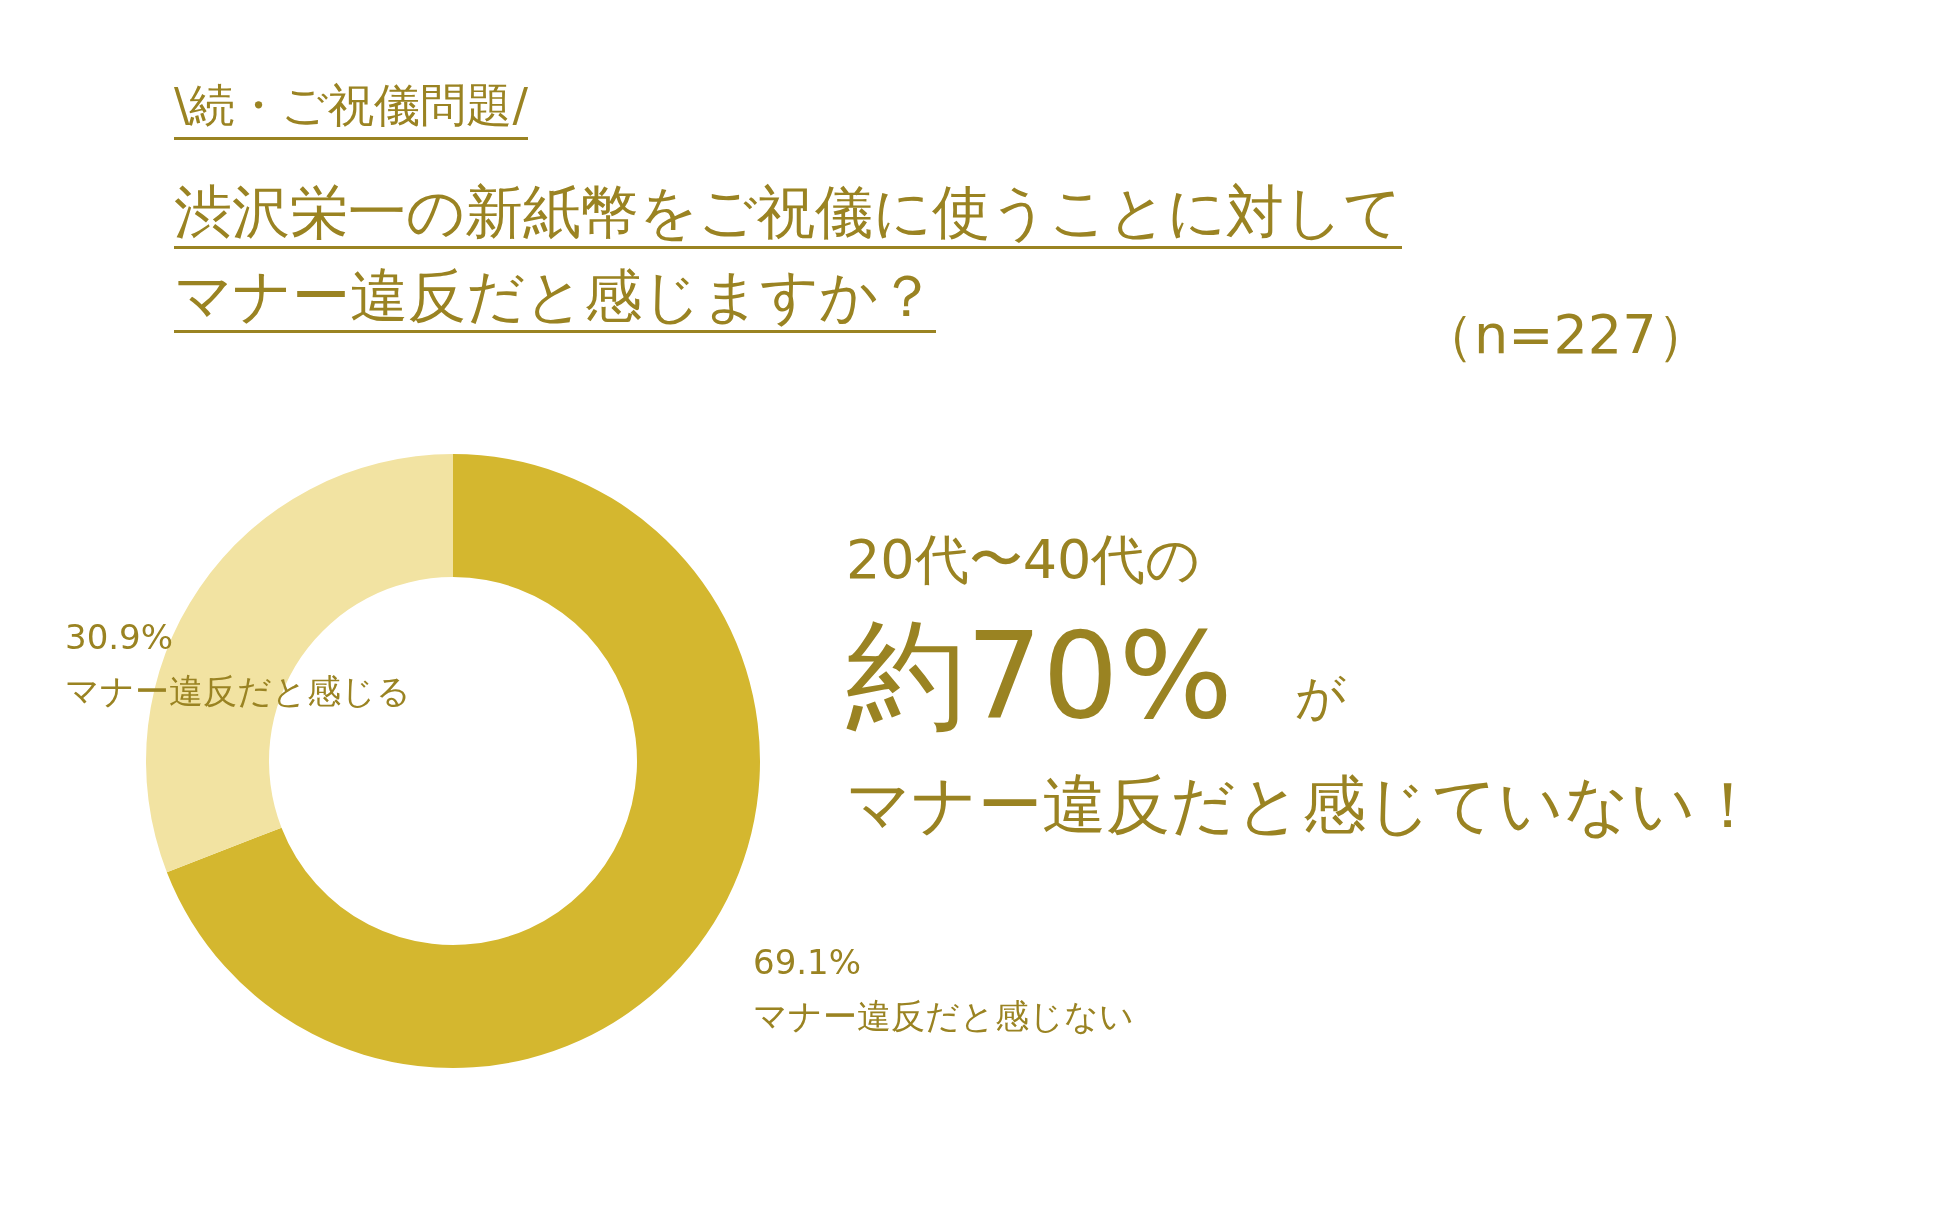 Image resolution: width=1950 pixels, height=1209 pixels. Describe the element at coordinates (119, 637) in the screenshot. I see `data-label: 30.9%` at that location.